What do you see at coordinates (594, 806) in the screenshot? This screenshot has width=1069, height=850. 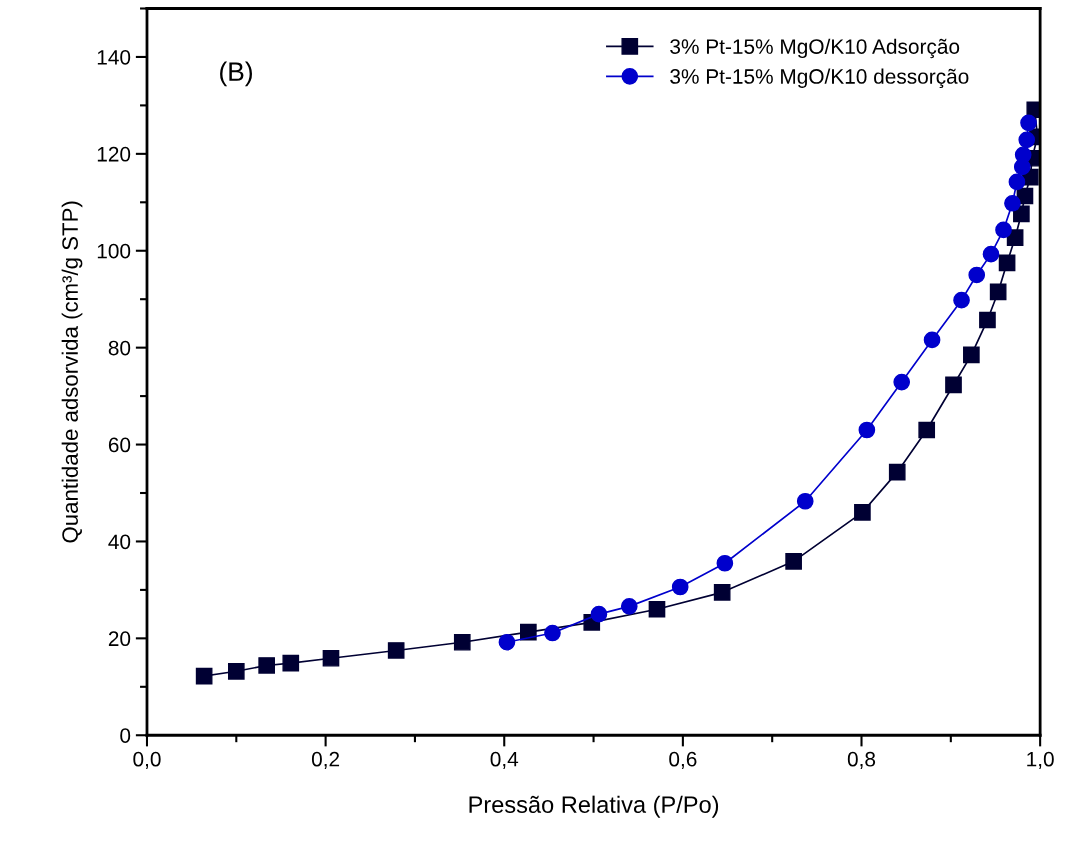 I see `x-axis-title: Pressão Relativa (P/Po)` at bounding box center [594, 806].